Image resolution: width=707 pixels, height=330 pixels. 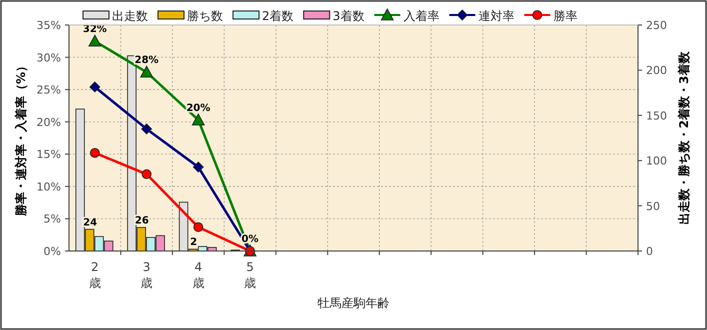 I want to click on legend-label: 出走数, so click(x=130, y=16).